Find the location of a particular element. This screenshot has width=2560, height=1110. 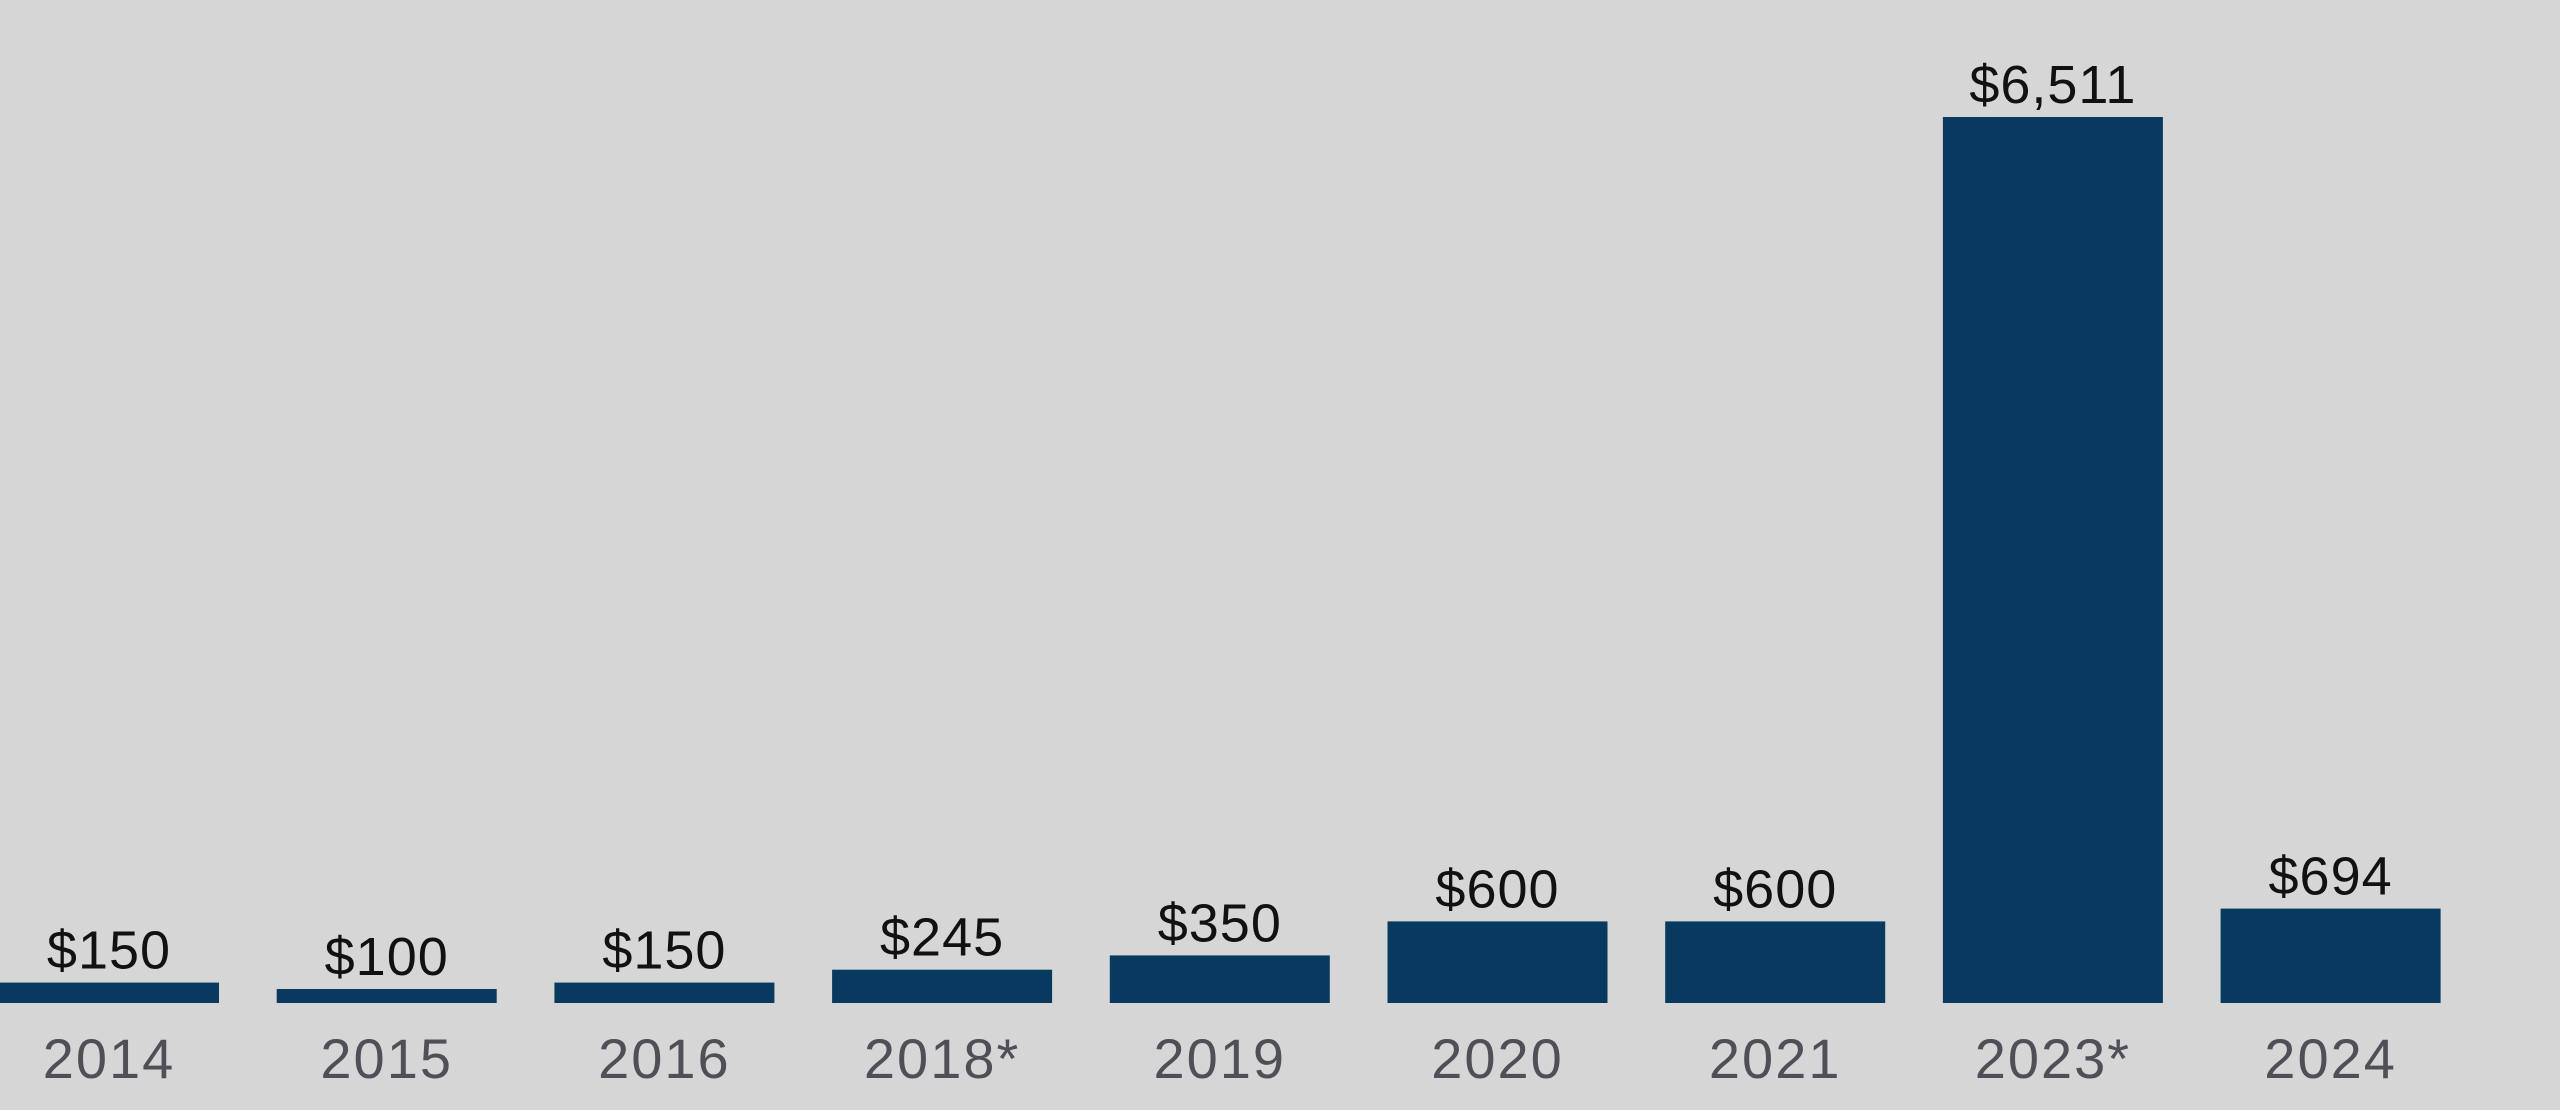

x-tick-label: 2023* is located at coordinates (2053, 1058).